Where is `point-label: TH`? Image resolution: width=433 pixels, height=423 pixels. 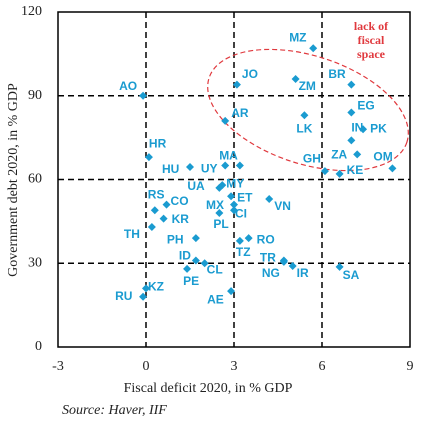
point-label: TH is located at coordinates (132, 234).